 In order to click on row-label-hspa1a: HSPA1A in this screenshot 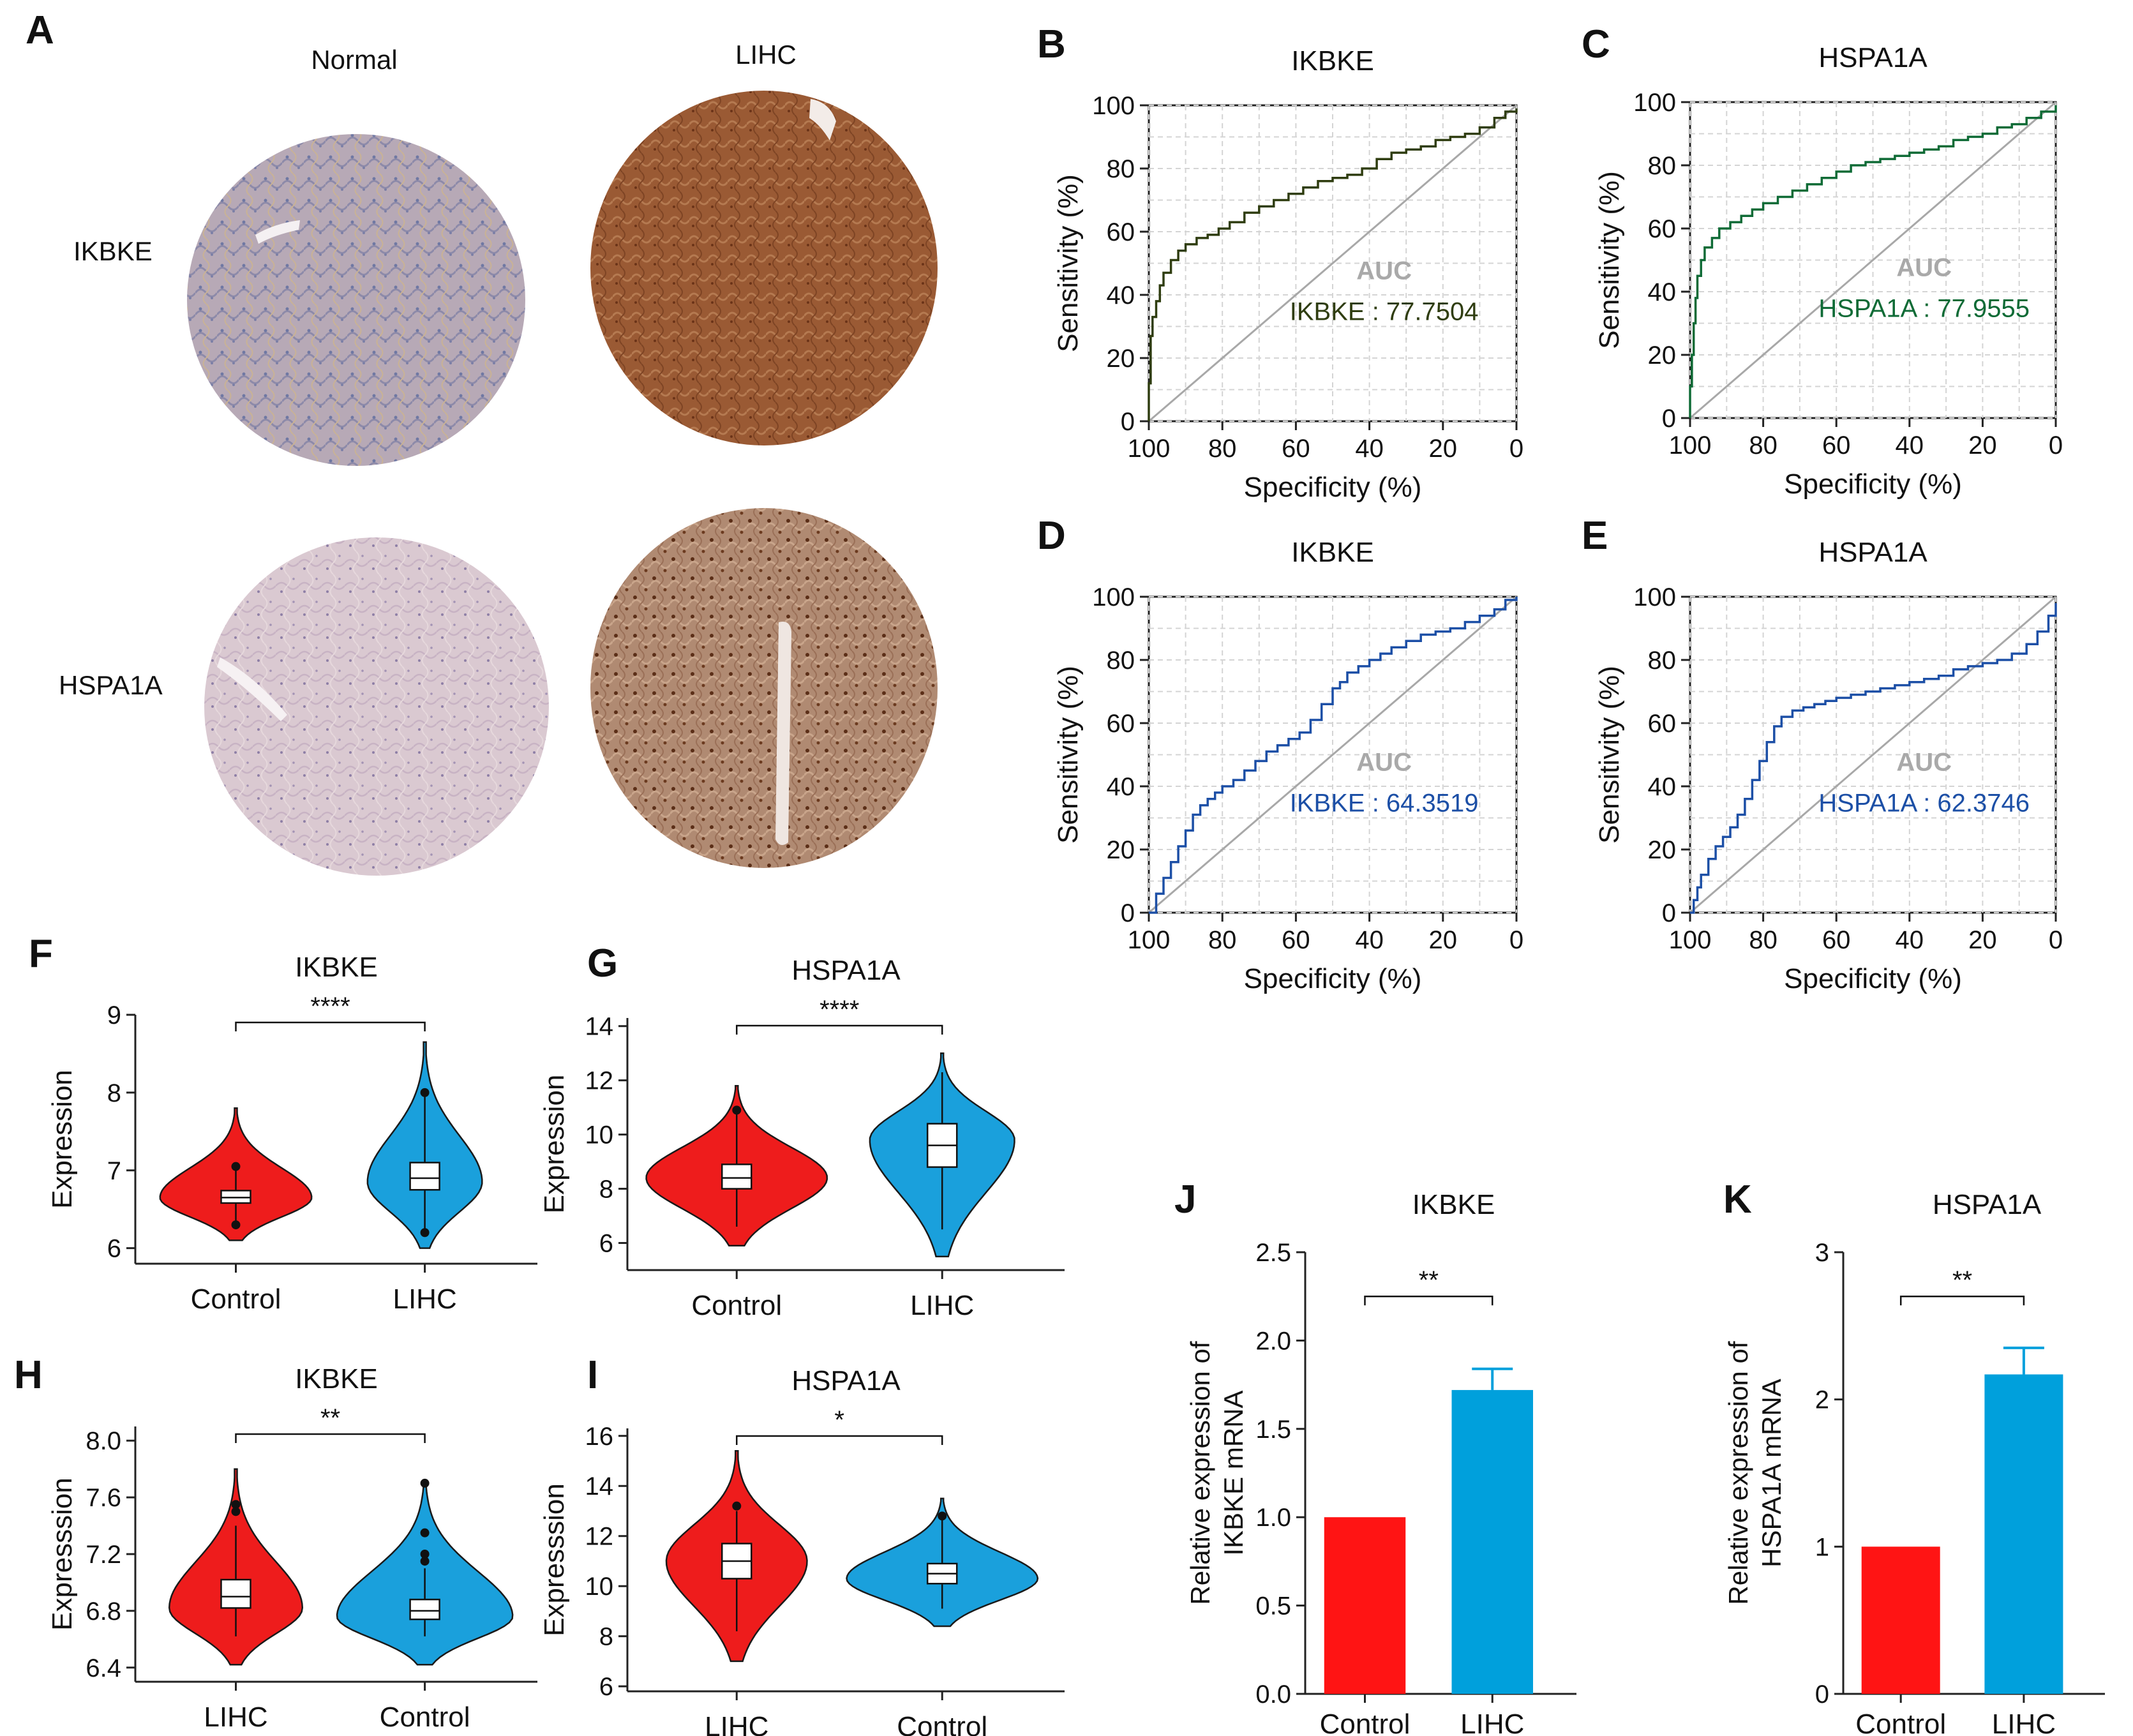, I will do `click(111, 685)`.